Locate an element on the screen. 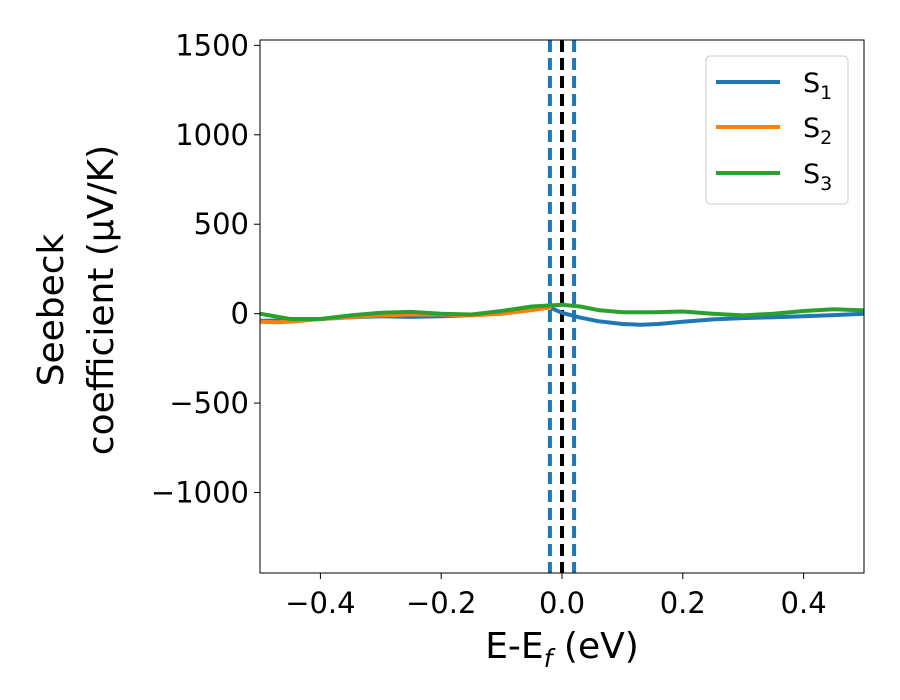 This screenshot has width=900, height=700. y-axis-label-line-1: Seebeck is located at coordinates (51, 309).